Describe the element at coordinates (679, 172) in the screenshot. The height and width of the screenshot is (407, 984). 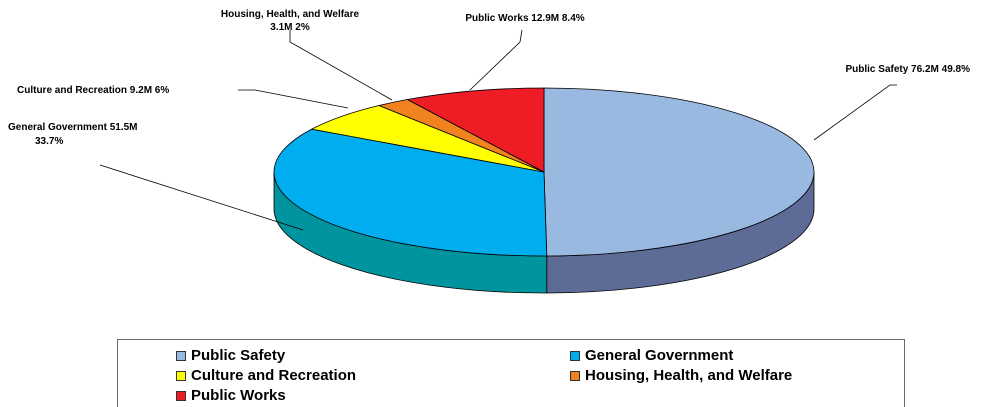
I see `pie-slice-public-safety` at that location.